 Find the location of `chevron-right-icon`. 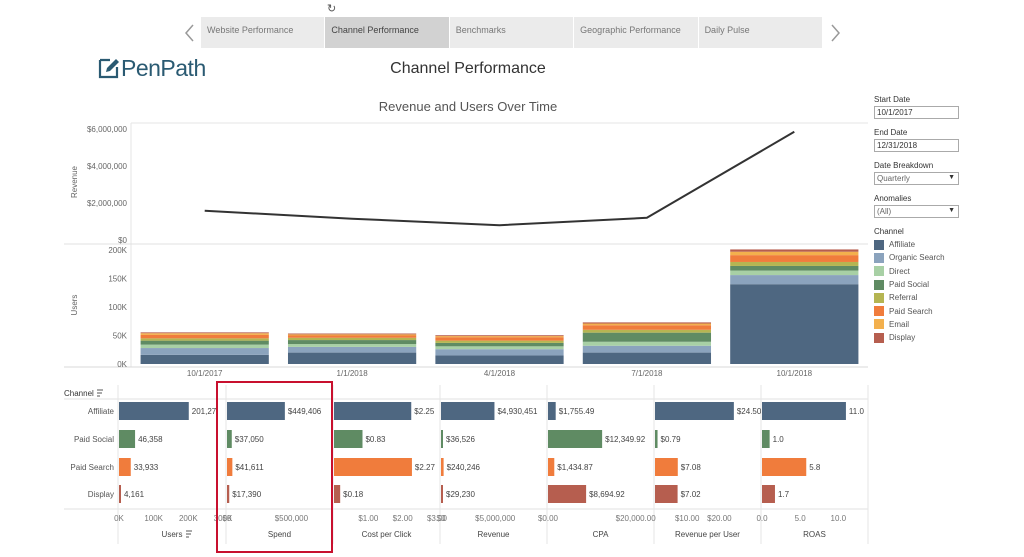

chevron-right-icon is located at coordinates (835, 33).